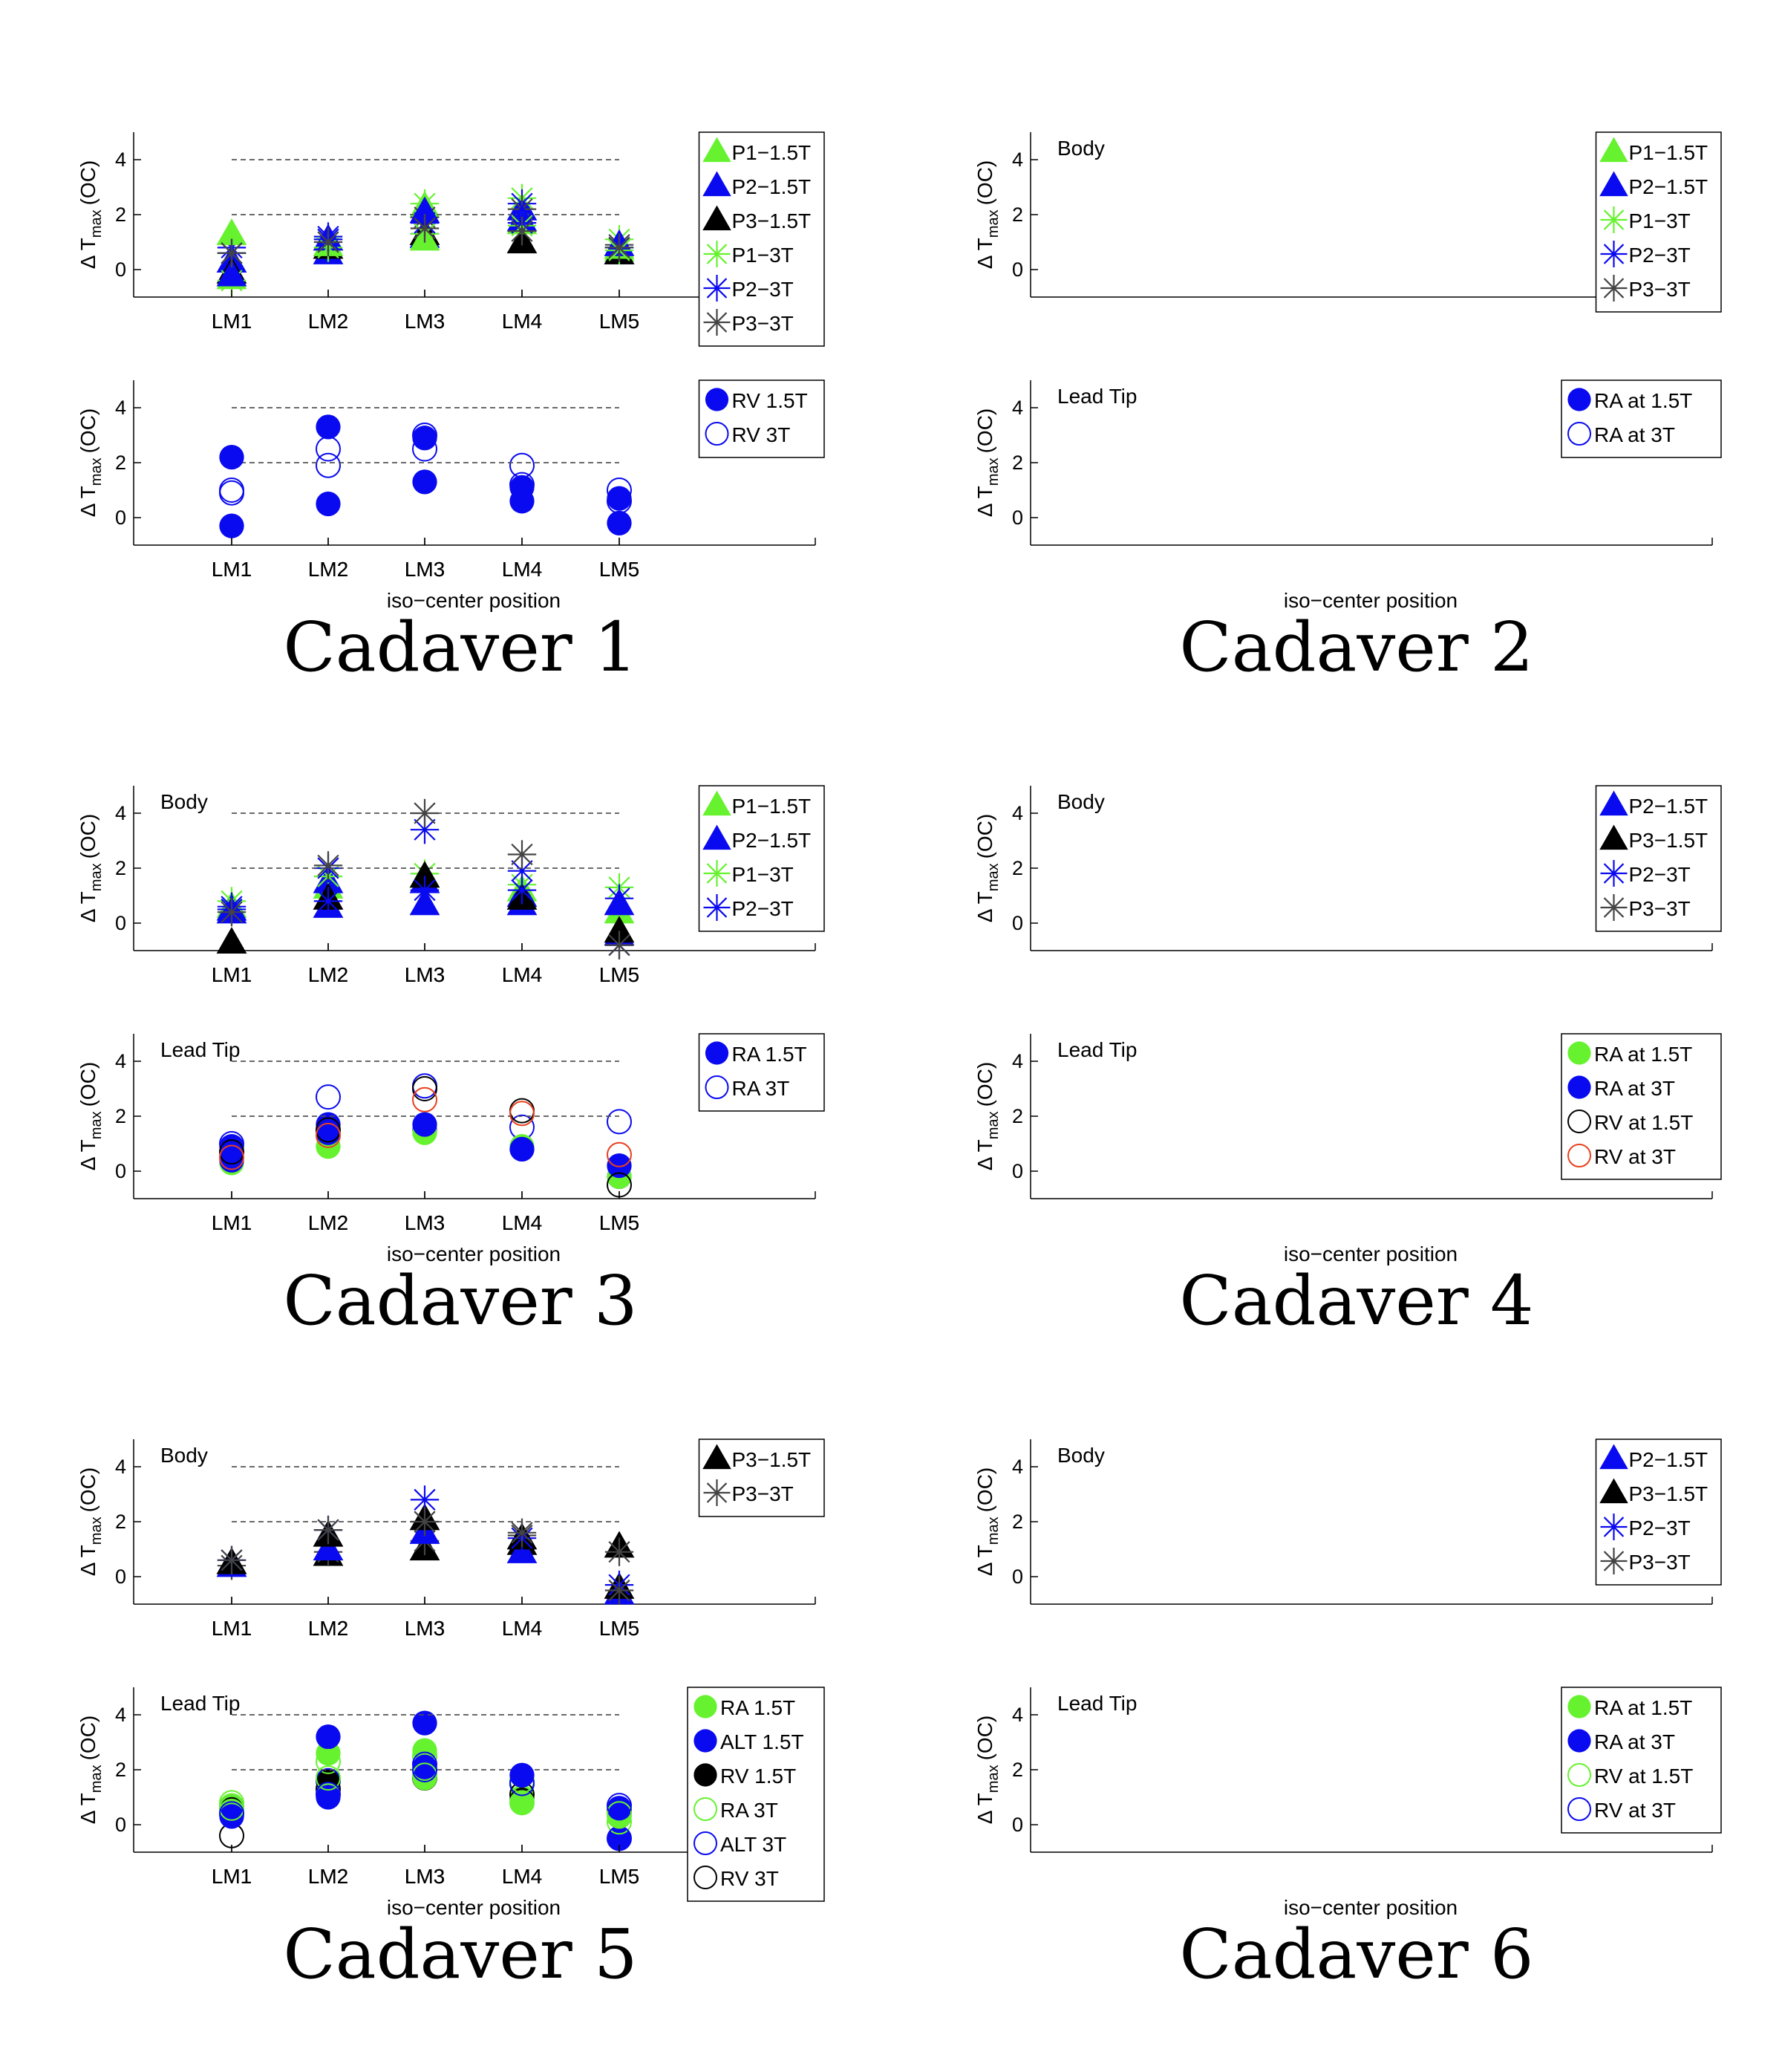 This screenshot has height=2072, width=1782. What do you see at coordinates (1097, 1049) in the screenshot?
I see `panel-label: Lead Tip` at bounding box center [1097, 1049].